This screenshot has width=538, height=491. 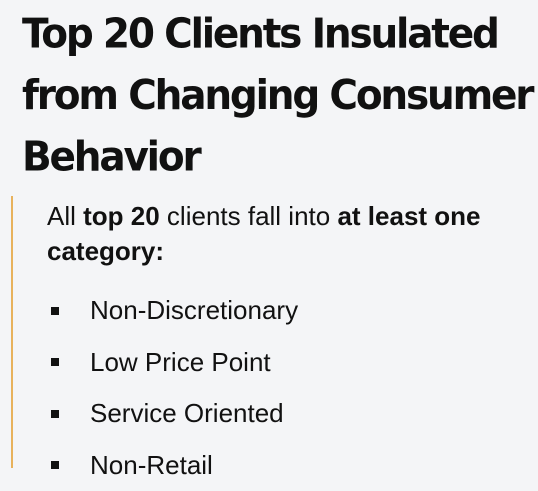 What do you see at coordinates (180, 362) in the screenshot?
I see `list-item-label: Low Price Point` at bounding box center [180, 362].